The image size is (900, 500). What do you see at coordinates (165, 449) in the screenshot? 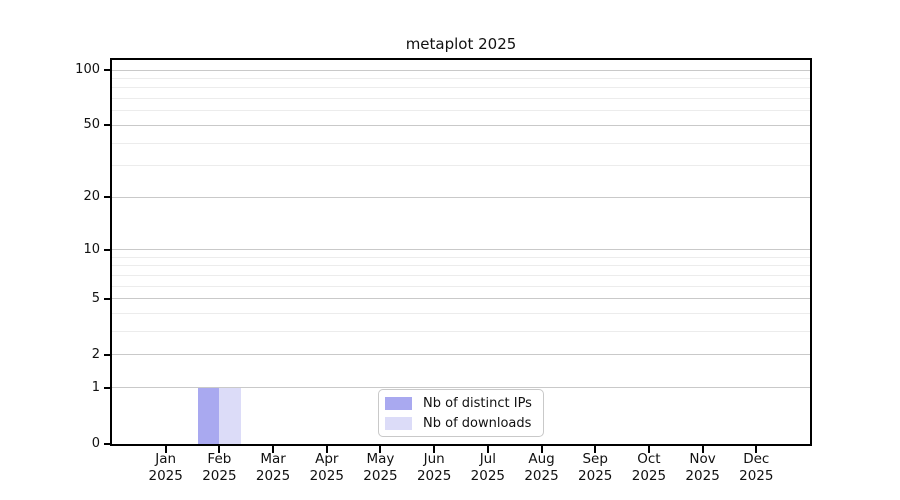
I see `x-tick-jan` at bounding box center [165, 449].